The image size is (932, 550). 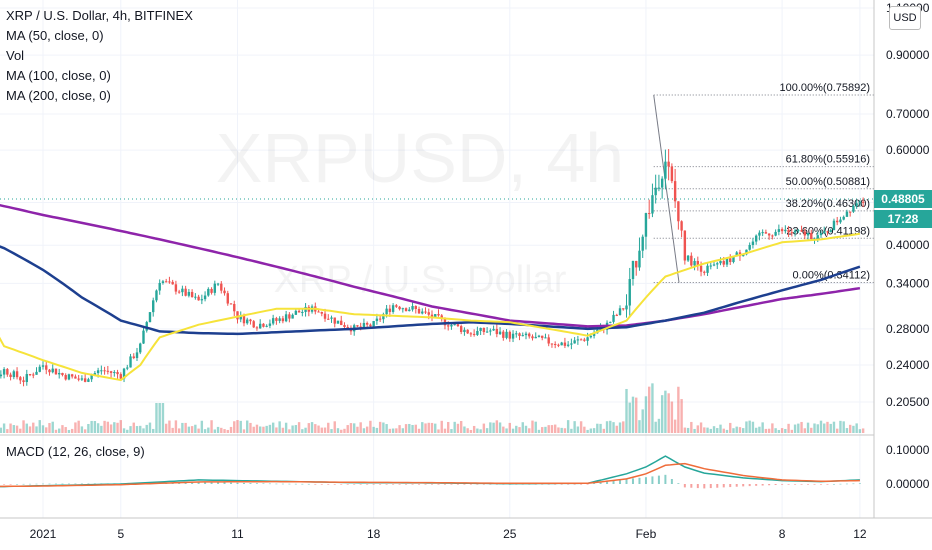 What do you see at coordinates (432, 408) in the screenshot?
I see `volume-bars` at bounding box center [432, 408].